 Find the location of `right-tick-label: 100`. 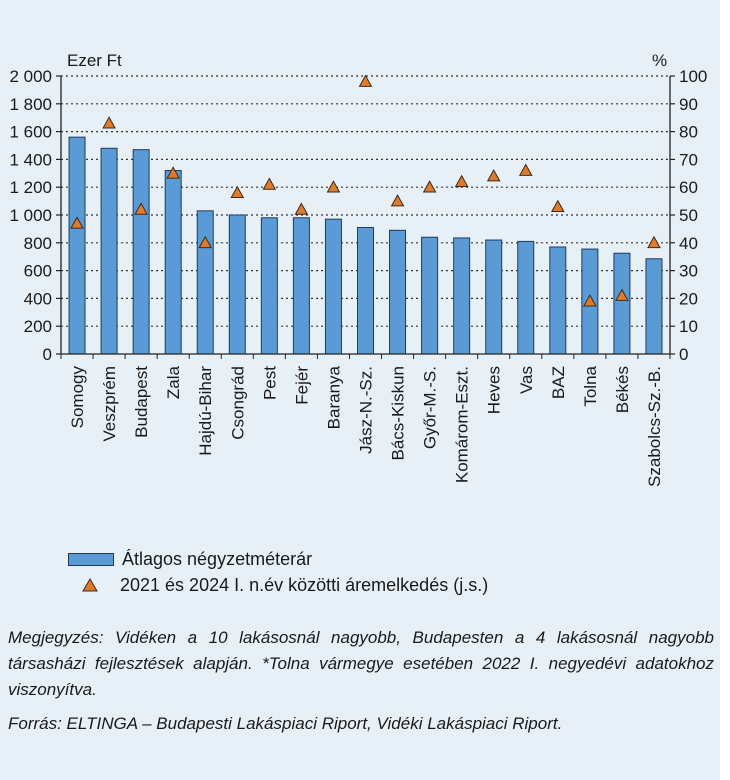

right-tick-label: 100 is located at coordinates (693, 76).